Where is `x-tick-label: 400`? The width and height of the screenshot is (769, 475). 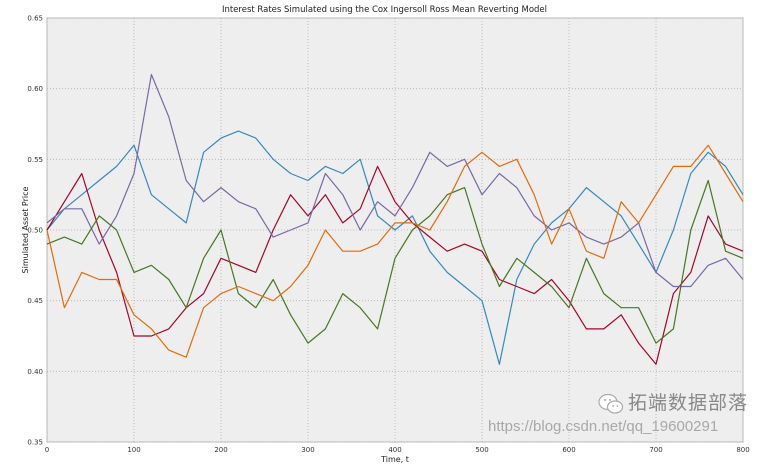
x-tick-label: 400 is located at coordinates (394, 450).